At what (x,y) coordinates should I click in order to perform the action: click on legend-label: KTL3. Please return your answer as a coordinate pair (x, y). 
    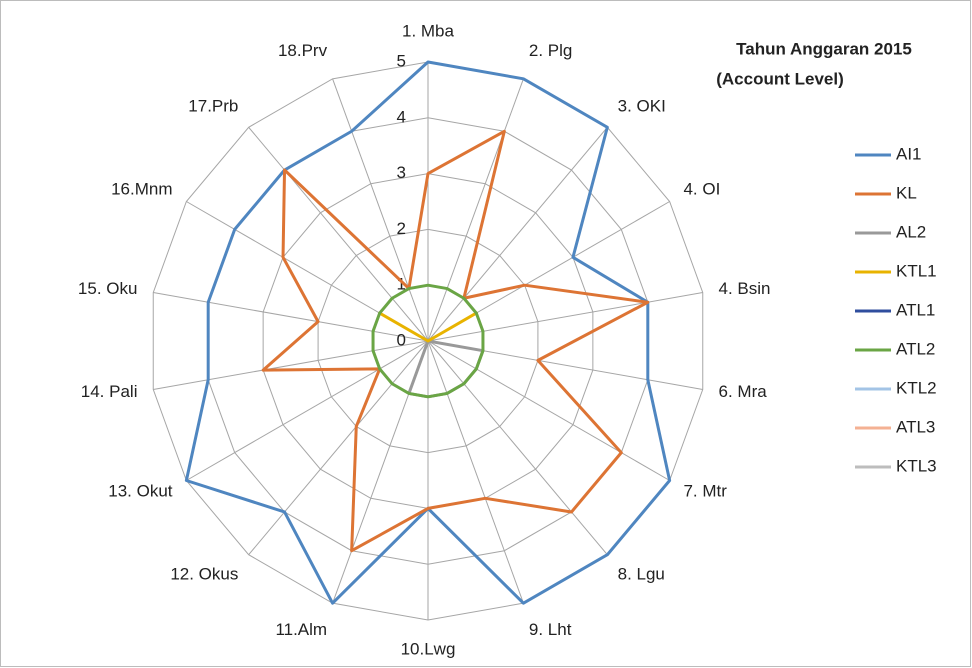
    Looking at the image, I should click on (916, 465).